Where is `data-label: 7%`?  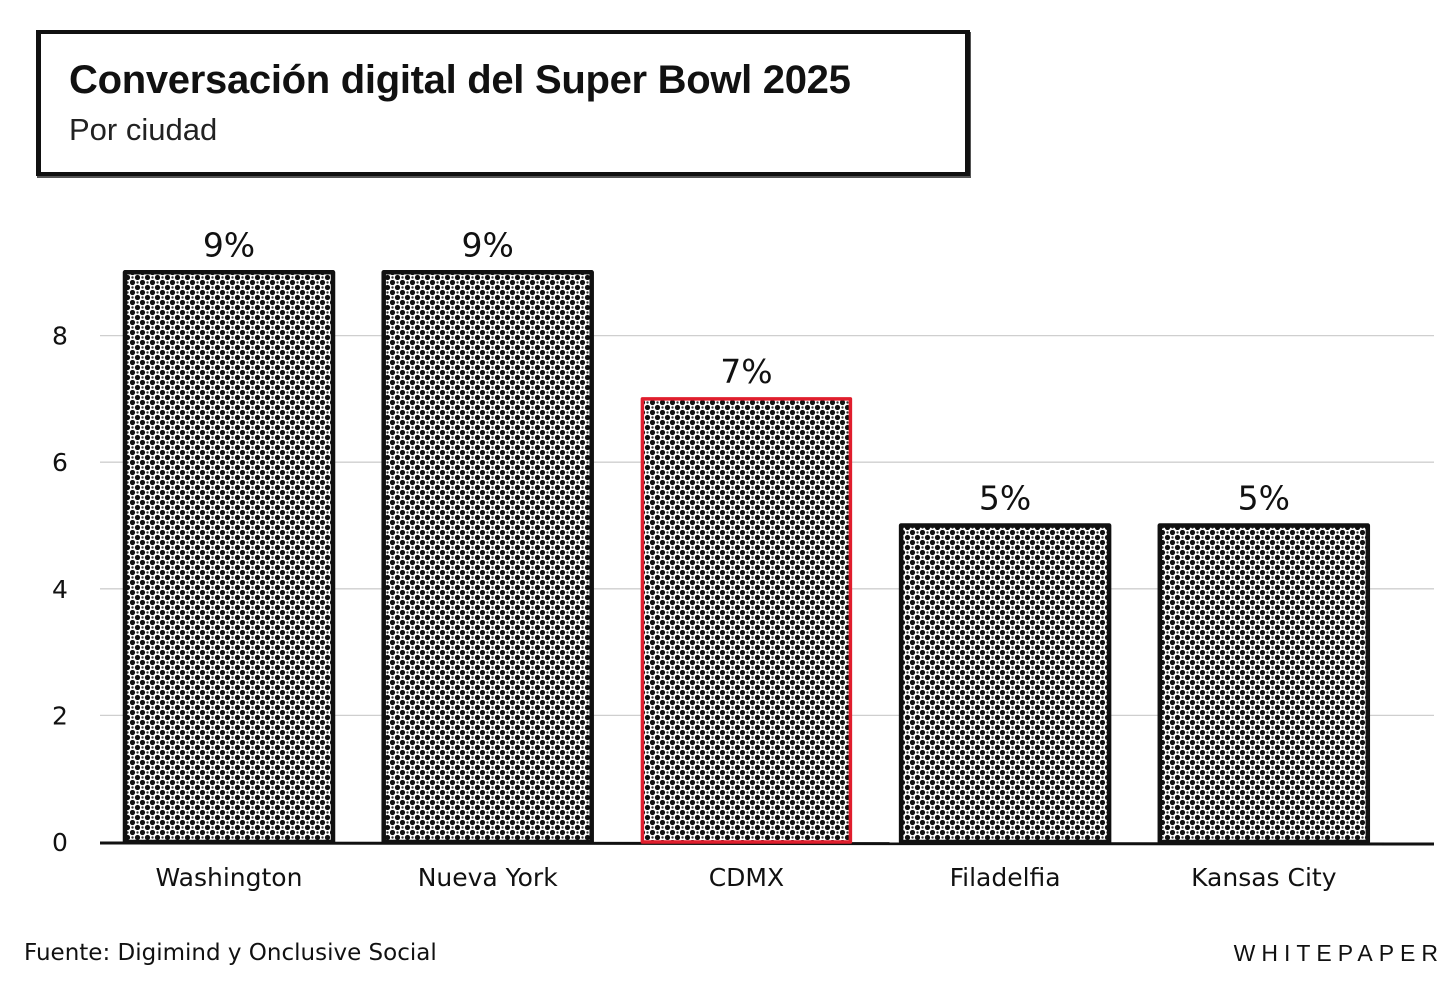 data-label: 7% is located at coordinates (746, 371).